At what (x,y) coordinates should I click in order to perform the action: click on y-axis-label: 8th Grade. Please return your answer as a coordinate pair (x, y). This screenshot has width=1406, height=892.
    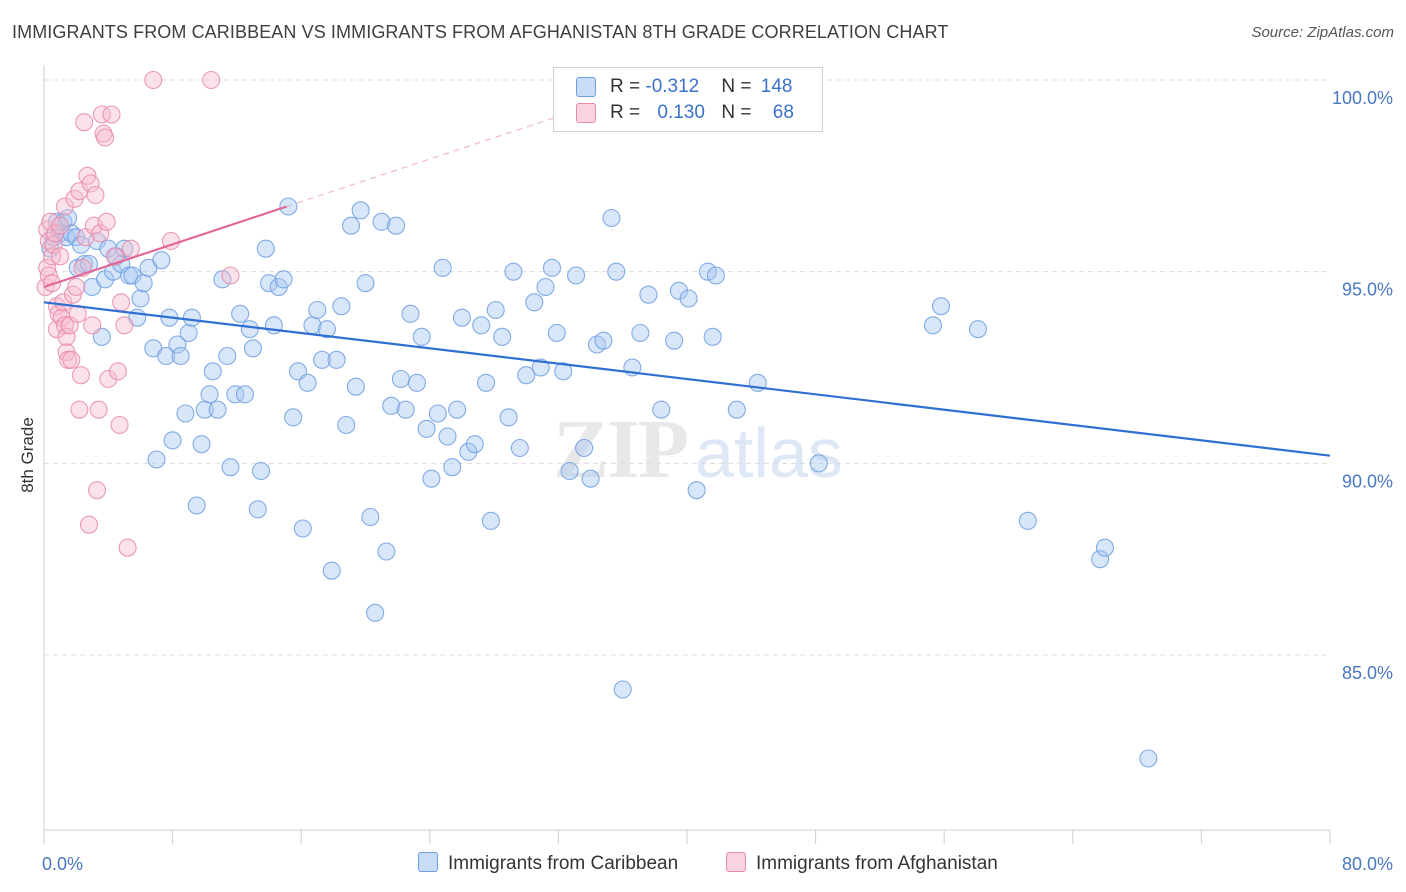
    Looking at the image, I should click on (27, 455).